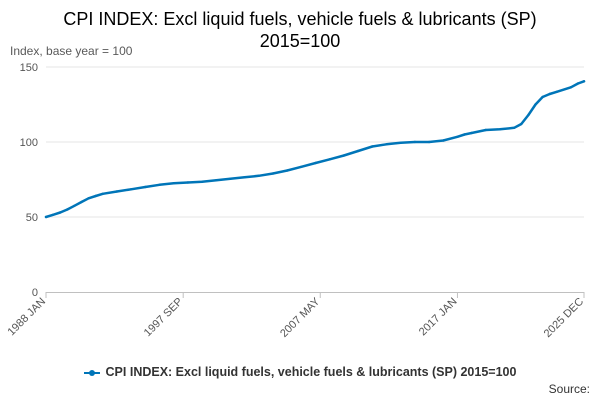  I want to click on y-axis-label: Index, base year = 100, so click(71, 51).